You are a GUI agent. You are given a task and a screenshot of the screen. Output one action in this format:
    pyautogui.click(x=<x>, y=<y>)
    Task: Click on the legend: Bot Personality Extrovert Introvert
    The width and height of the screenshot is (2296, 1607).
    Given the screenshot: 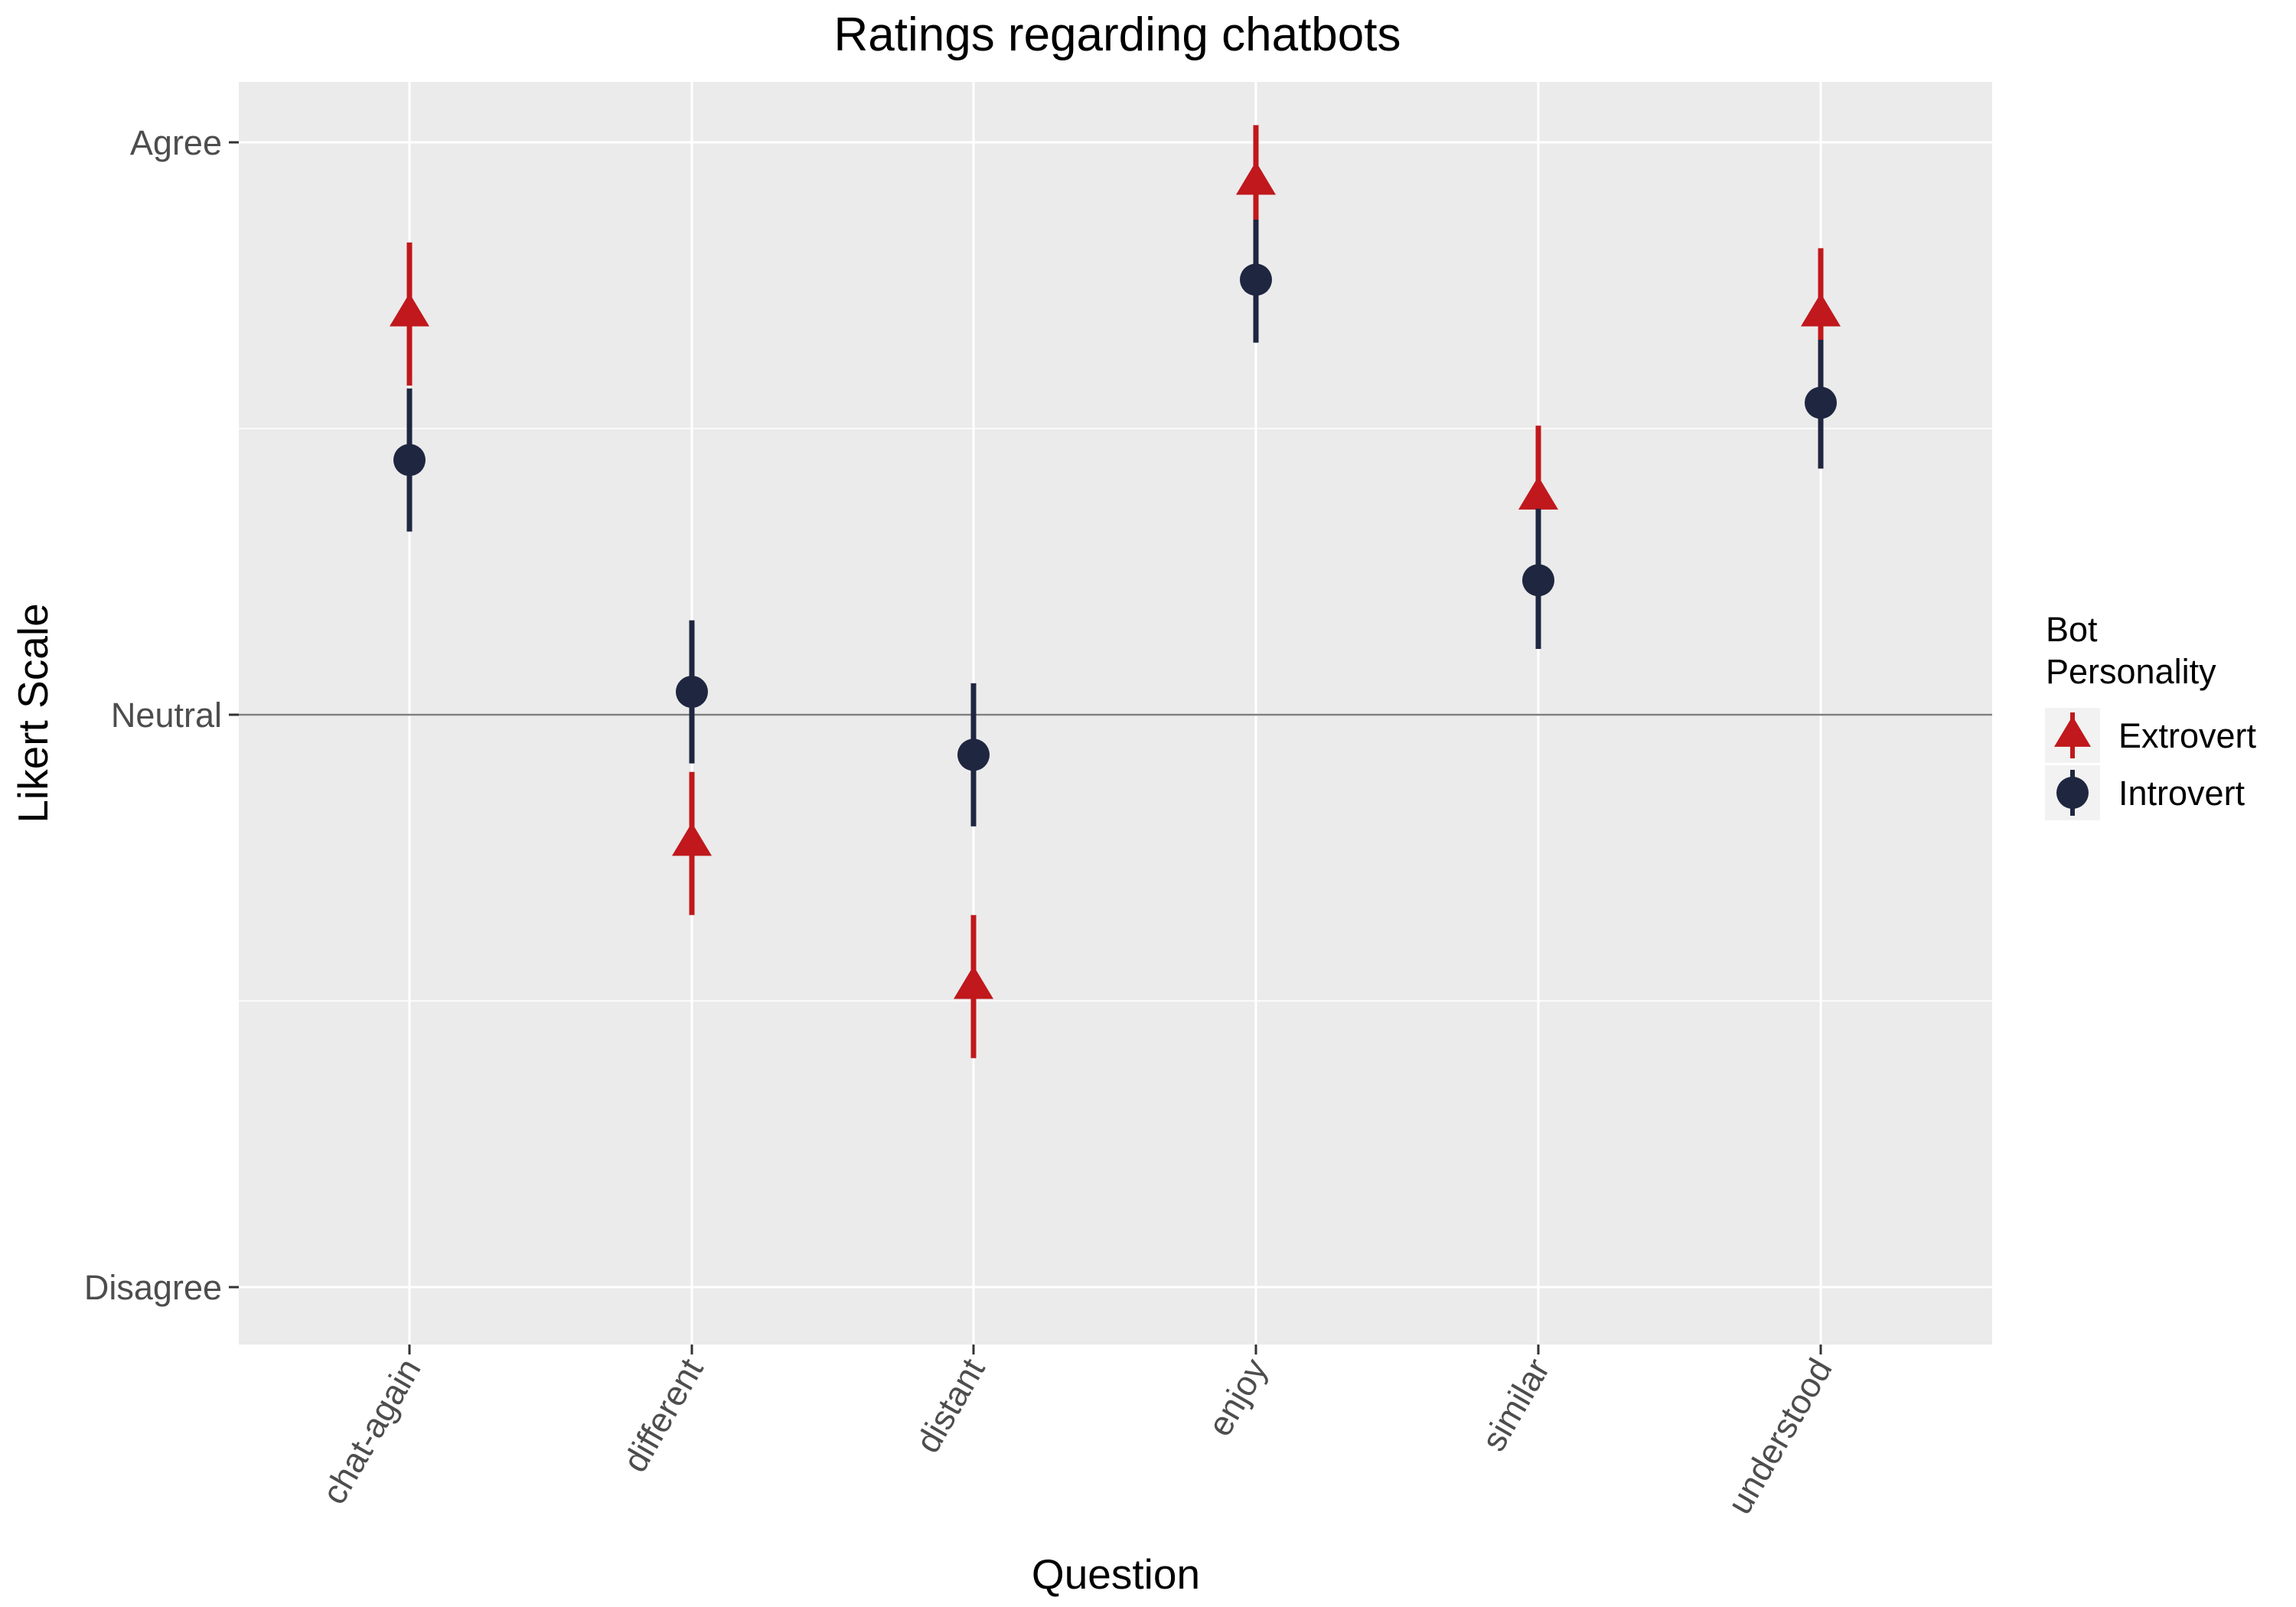 What is the action you would take?
    pyautogui.click(x=2151, y=715)
    